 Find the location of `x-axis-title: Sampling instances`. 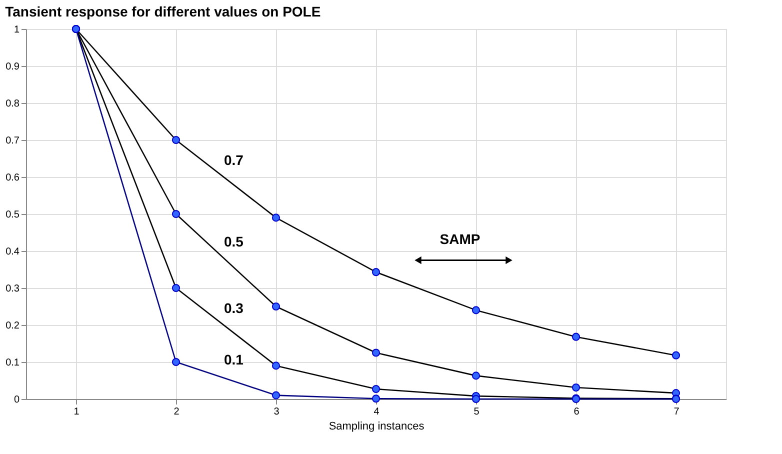

x-axis-title: Sampling instances is located at coordinates (376, 426).